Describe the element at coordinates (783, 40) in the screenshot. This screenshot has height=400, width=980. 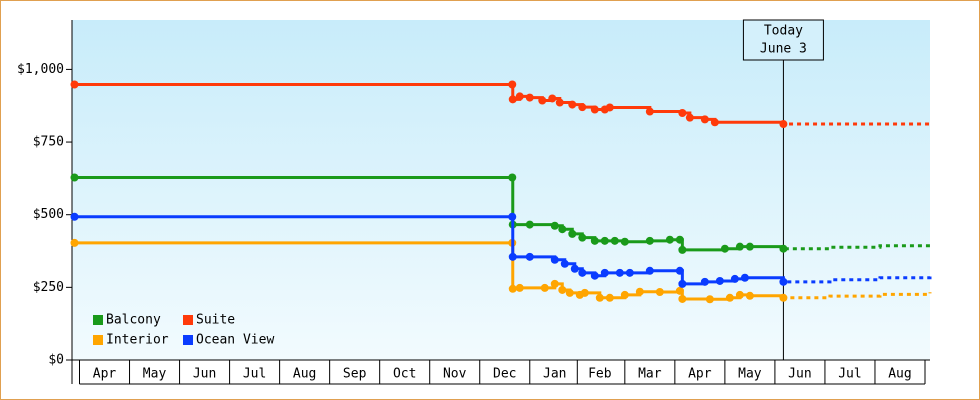
I see `today-box` at that location.